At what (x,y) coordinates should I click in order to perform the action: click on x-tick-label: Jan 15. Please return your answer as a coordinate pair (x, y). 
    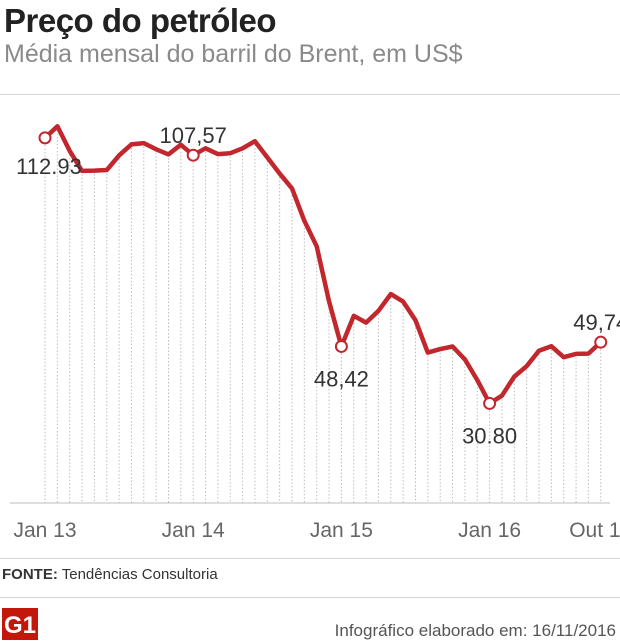
    Looking at the image, I should click on (341, 530).